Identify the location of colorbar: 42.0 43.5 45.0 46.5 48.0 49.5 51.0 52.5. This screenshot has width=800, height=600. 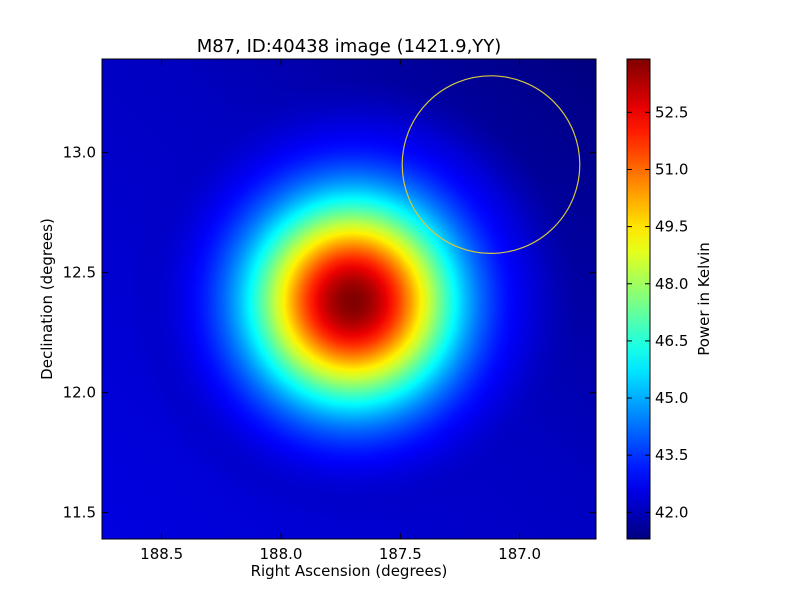
(657, 299).